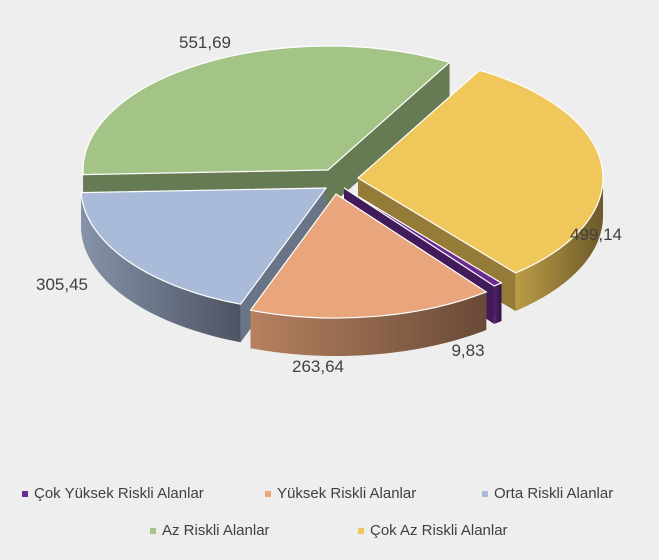  I want to click on legend-label-yuksek: Yüksek Riskli Alanlar, so click(347, 493).